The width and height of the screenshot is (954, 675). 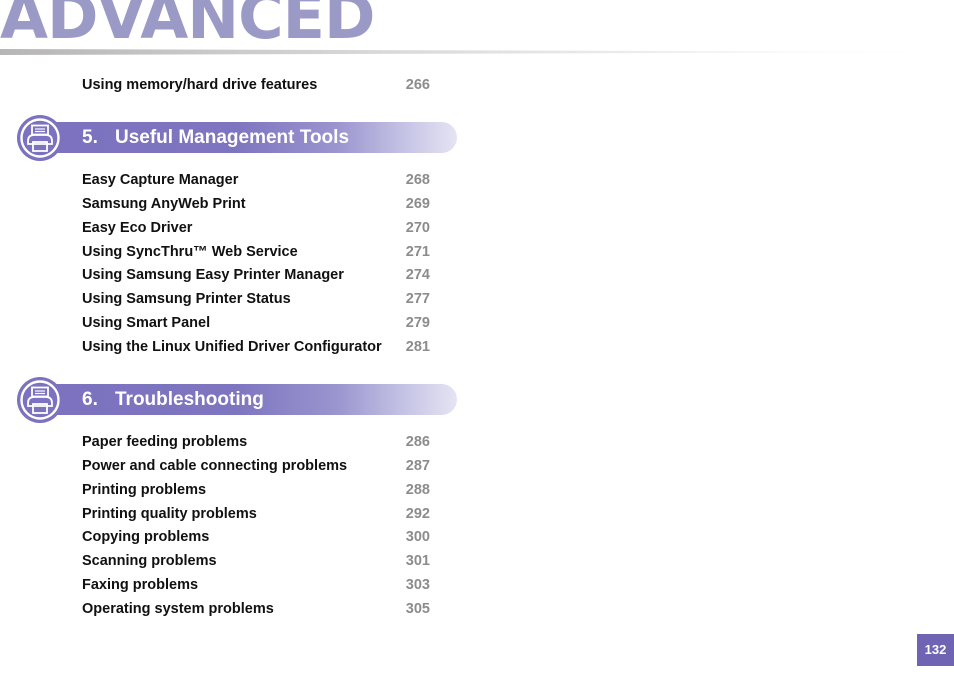 What do you see at coordinates (256, 228) in the screenshot?
I see `toc-entry: Easy Eco Driver 270` at bounding box center [256, 228].